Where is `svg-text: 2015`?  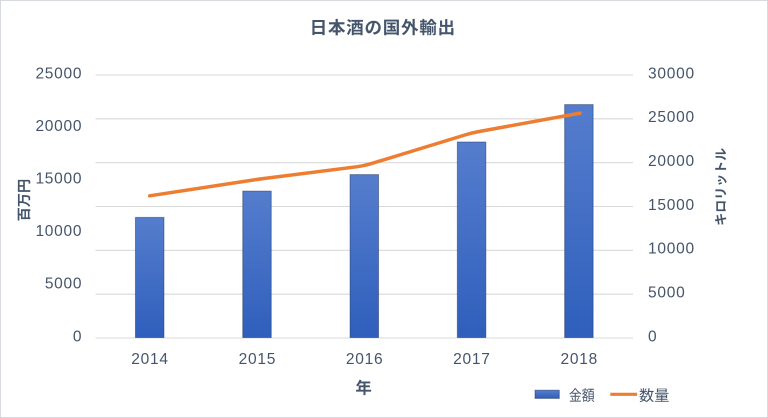
svg-text: 2015 is located at coordinates (257, 359).